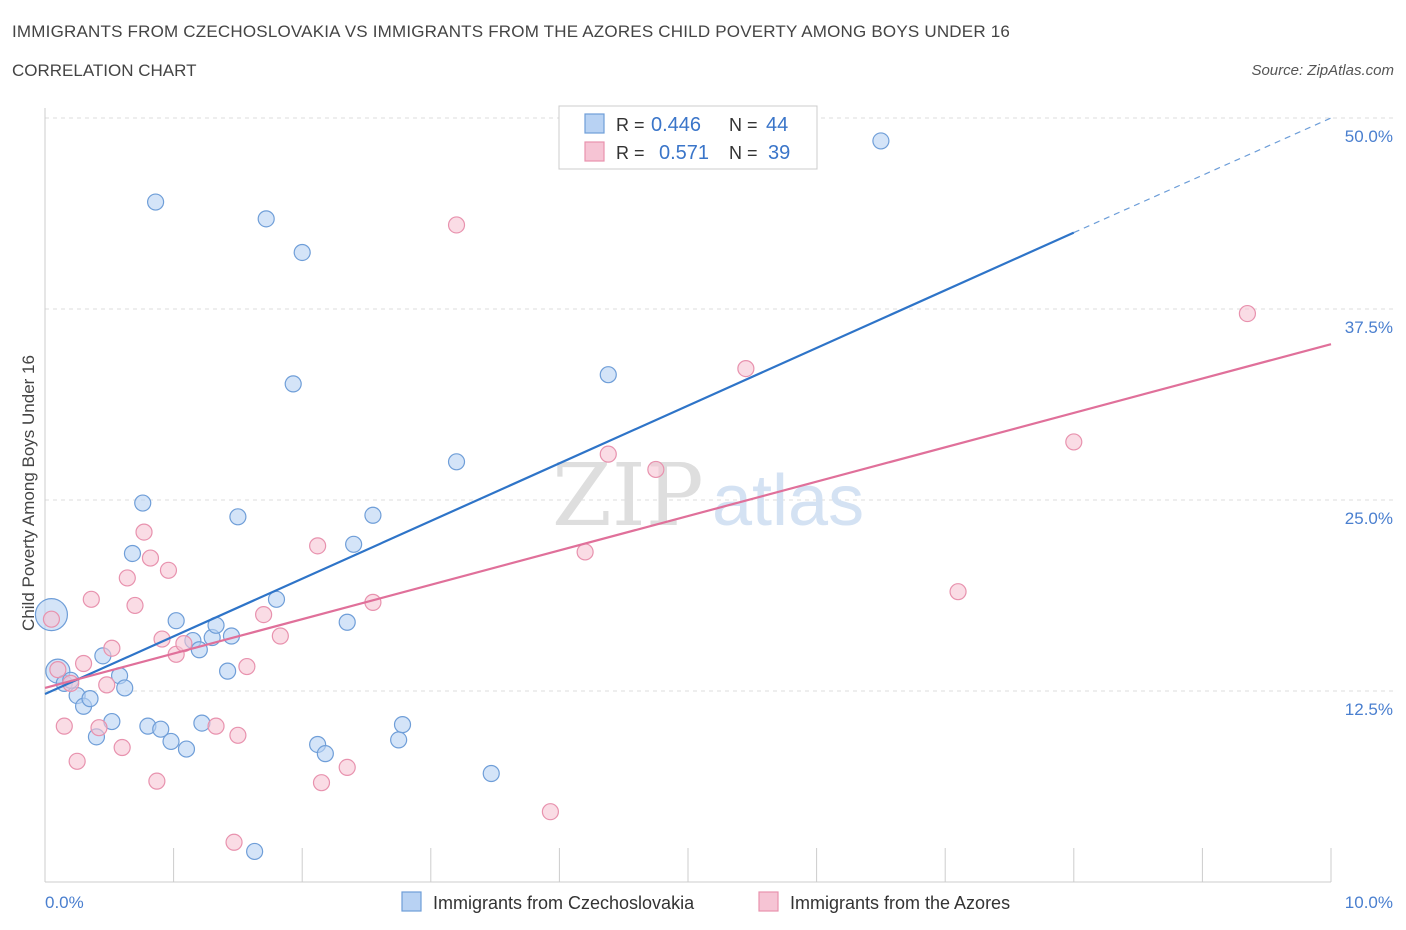 This screenshot has width=1406, height=930. Describe the element at coordinates (594, 151) in the screenshot. I see `legend-swatch-pink` at that location.